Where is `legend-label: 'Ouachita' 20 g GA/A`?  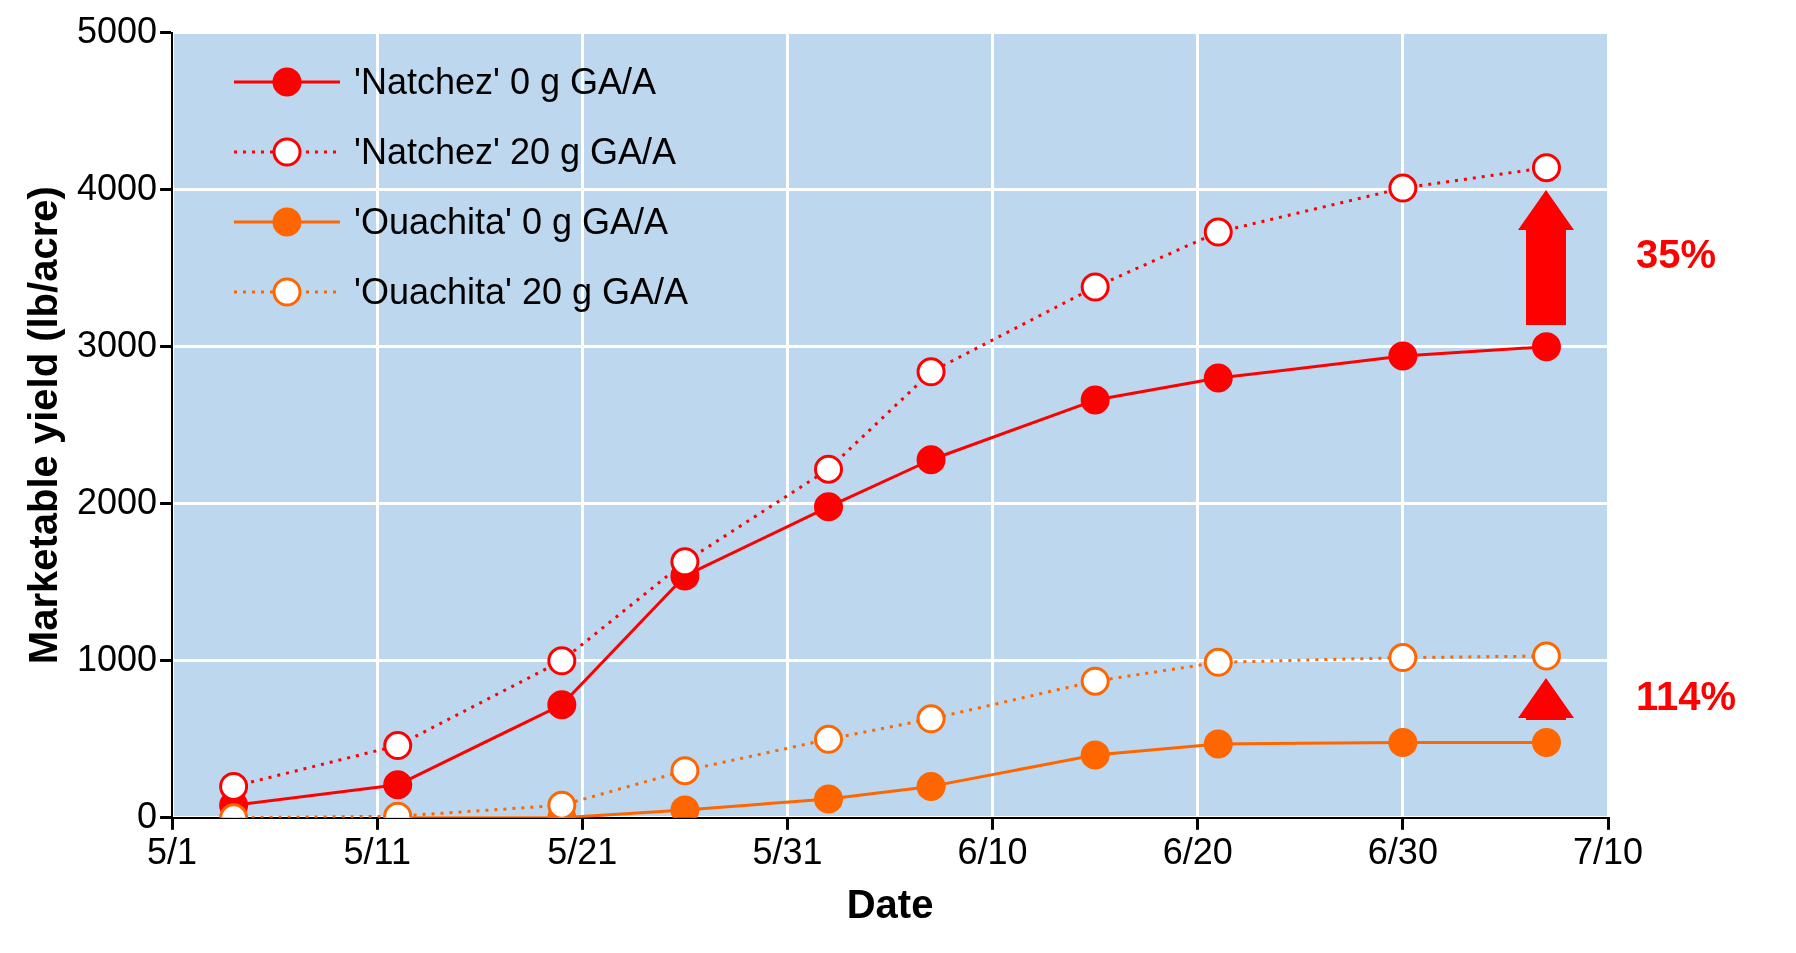 legend-label: 'Ouachita' 20 g GA/A is located at coordinates (521, 291).